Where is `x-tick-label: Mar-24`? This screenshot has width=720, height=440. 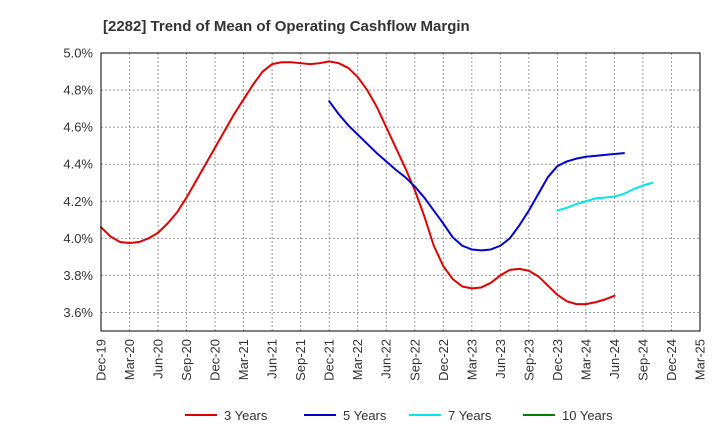 x-tick-label: Mar-24 is located at coordinates (585, 359).